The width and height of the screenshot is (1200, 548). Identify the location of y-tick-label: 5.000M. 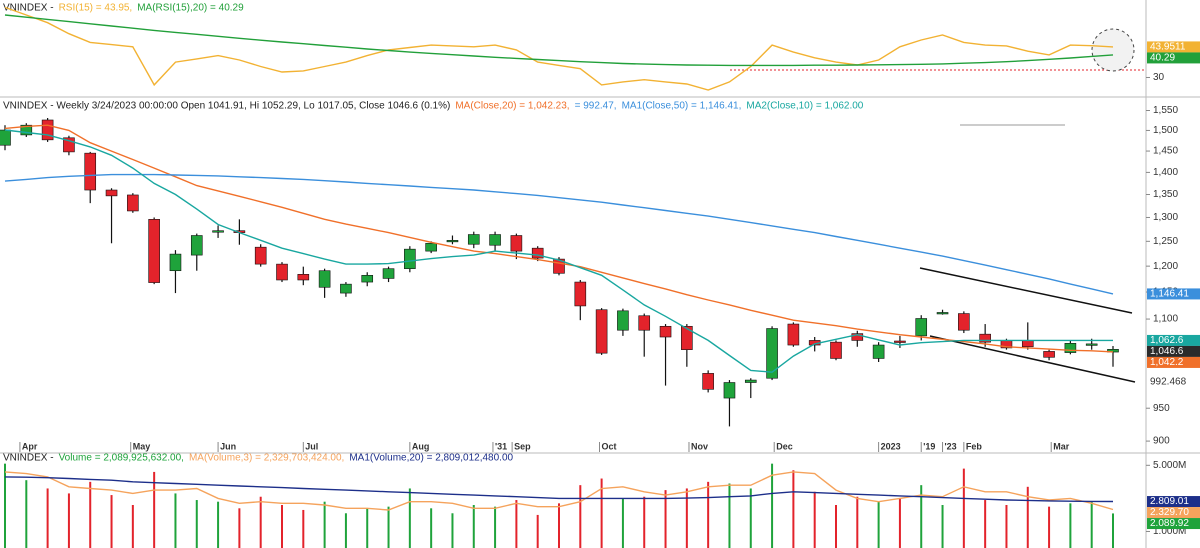
(1169, 465).